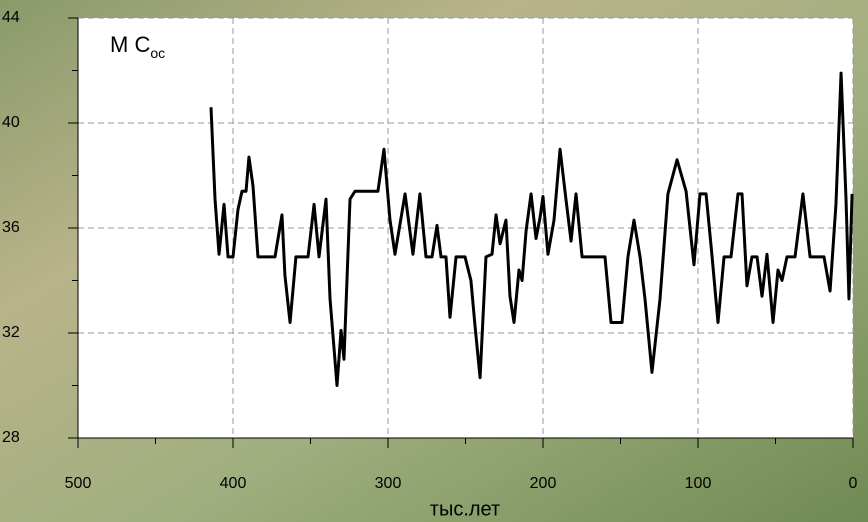 This screenshot has width=868, height=522. What do you see at coordinates (465, 509) in the screenshot?
I see `x-axis-label: тыс.лет` at bounding box center [465, 509].